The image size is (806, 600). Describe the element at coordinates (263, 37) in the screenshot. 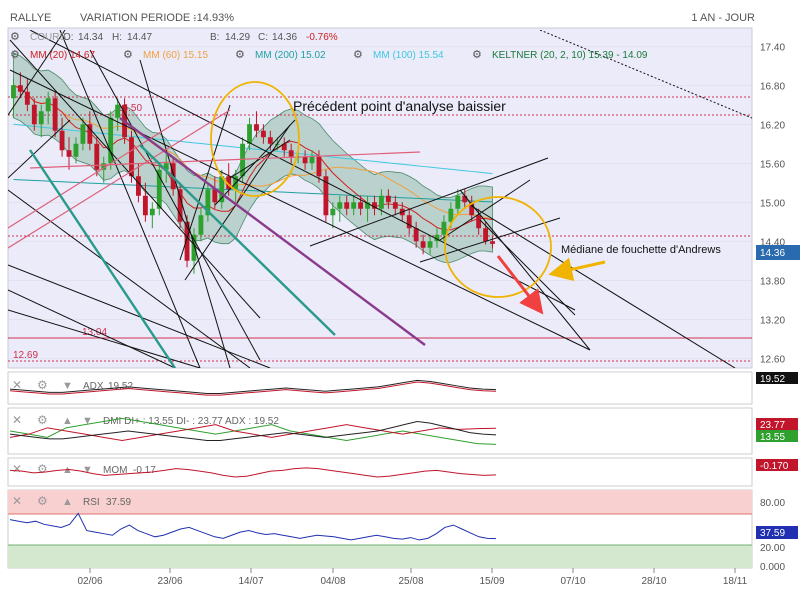

I see `close-label: C:` at that location.